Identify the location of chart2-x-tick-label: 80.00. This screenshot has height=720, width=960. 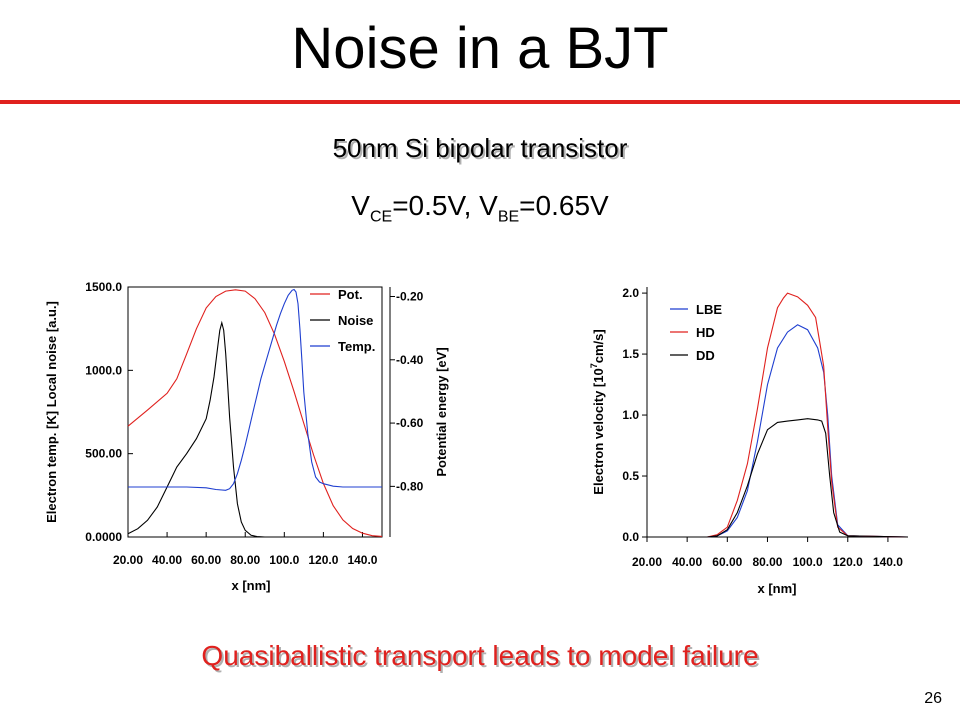
(767, 562).